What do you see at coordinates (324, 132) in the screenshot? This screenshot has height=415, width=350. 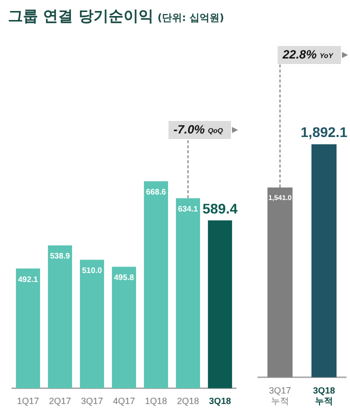 I see `data-label: 1,892.1` at bounding box center [324, 132].